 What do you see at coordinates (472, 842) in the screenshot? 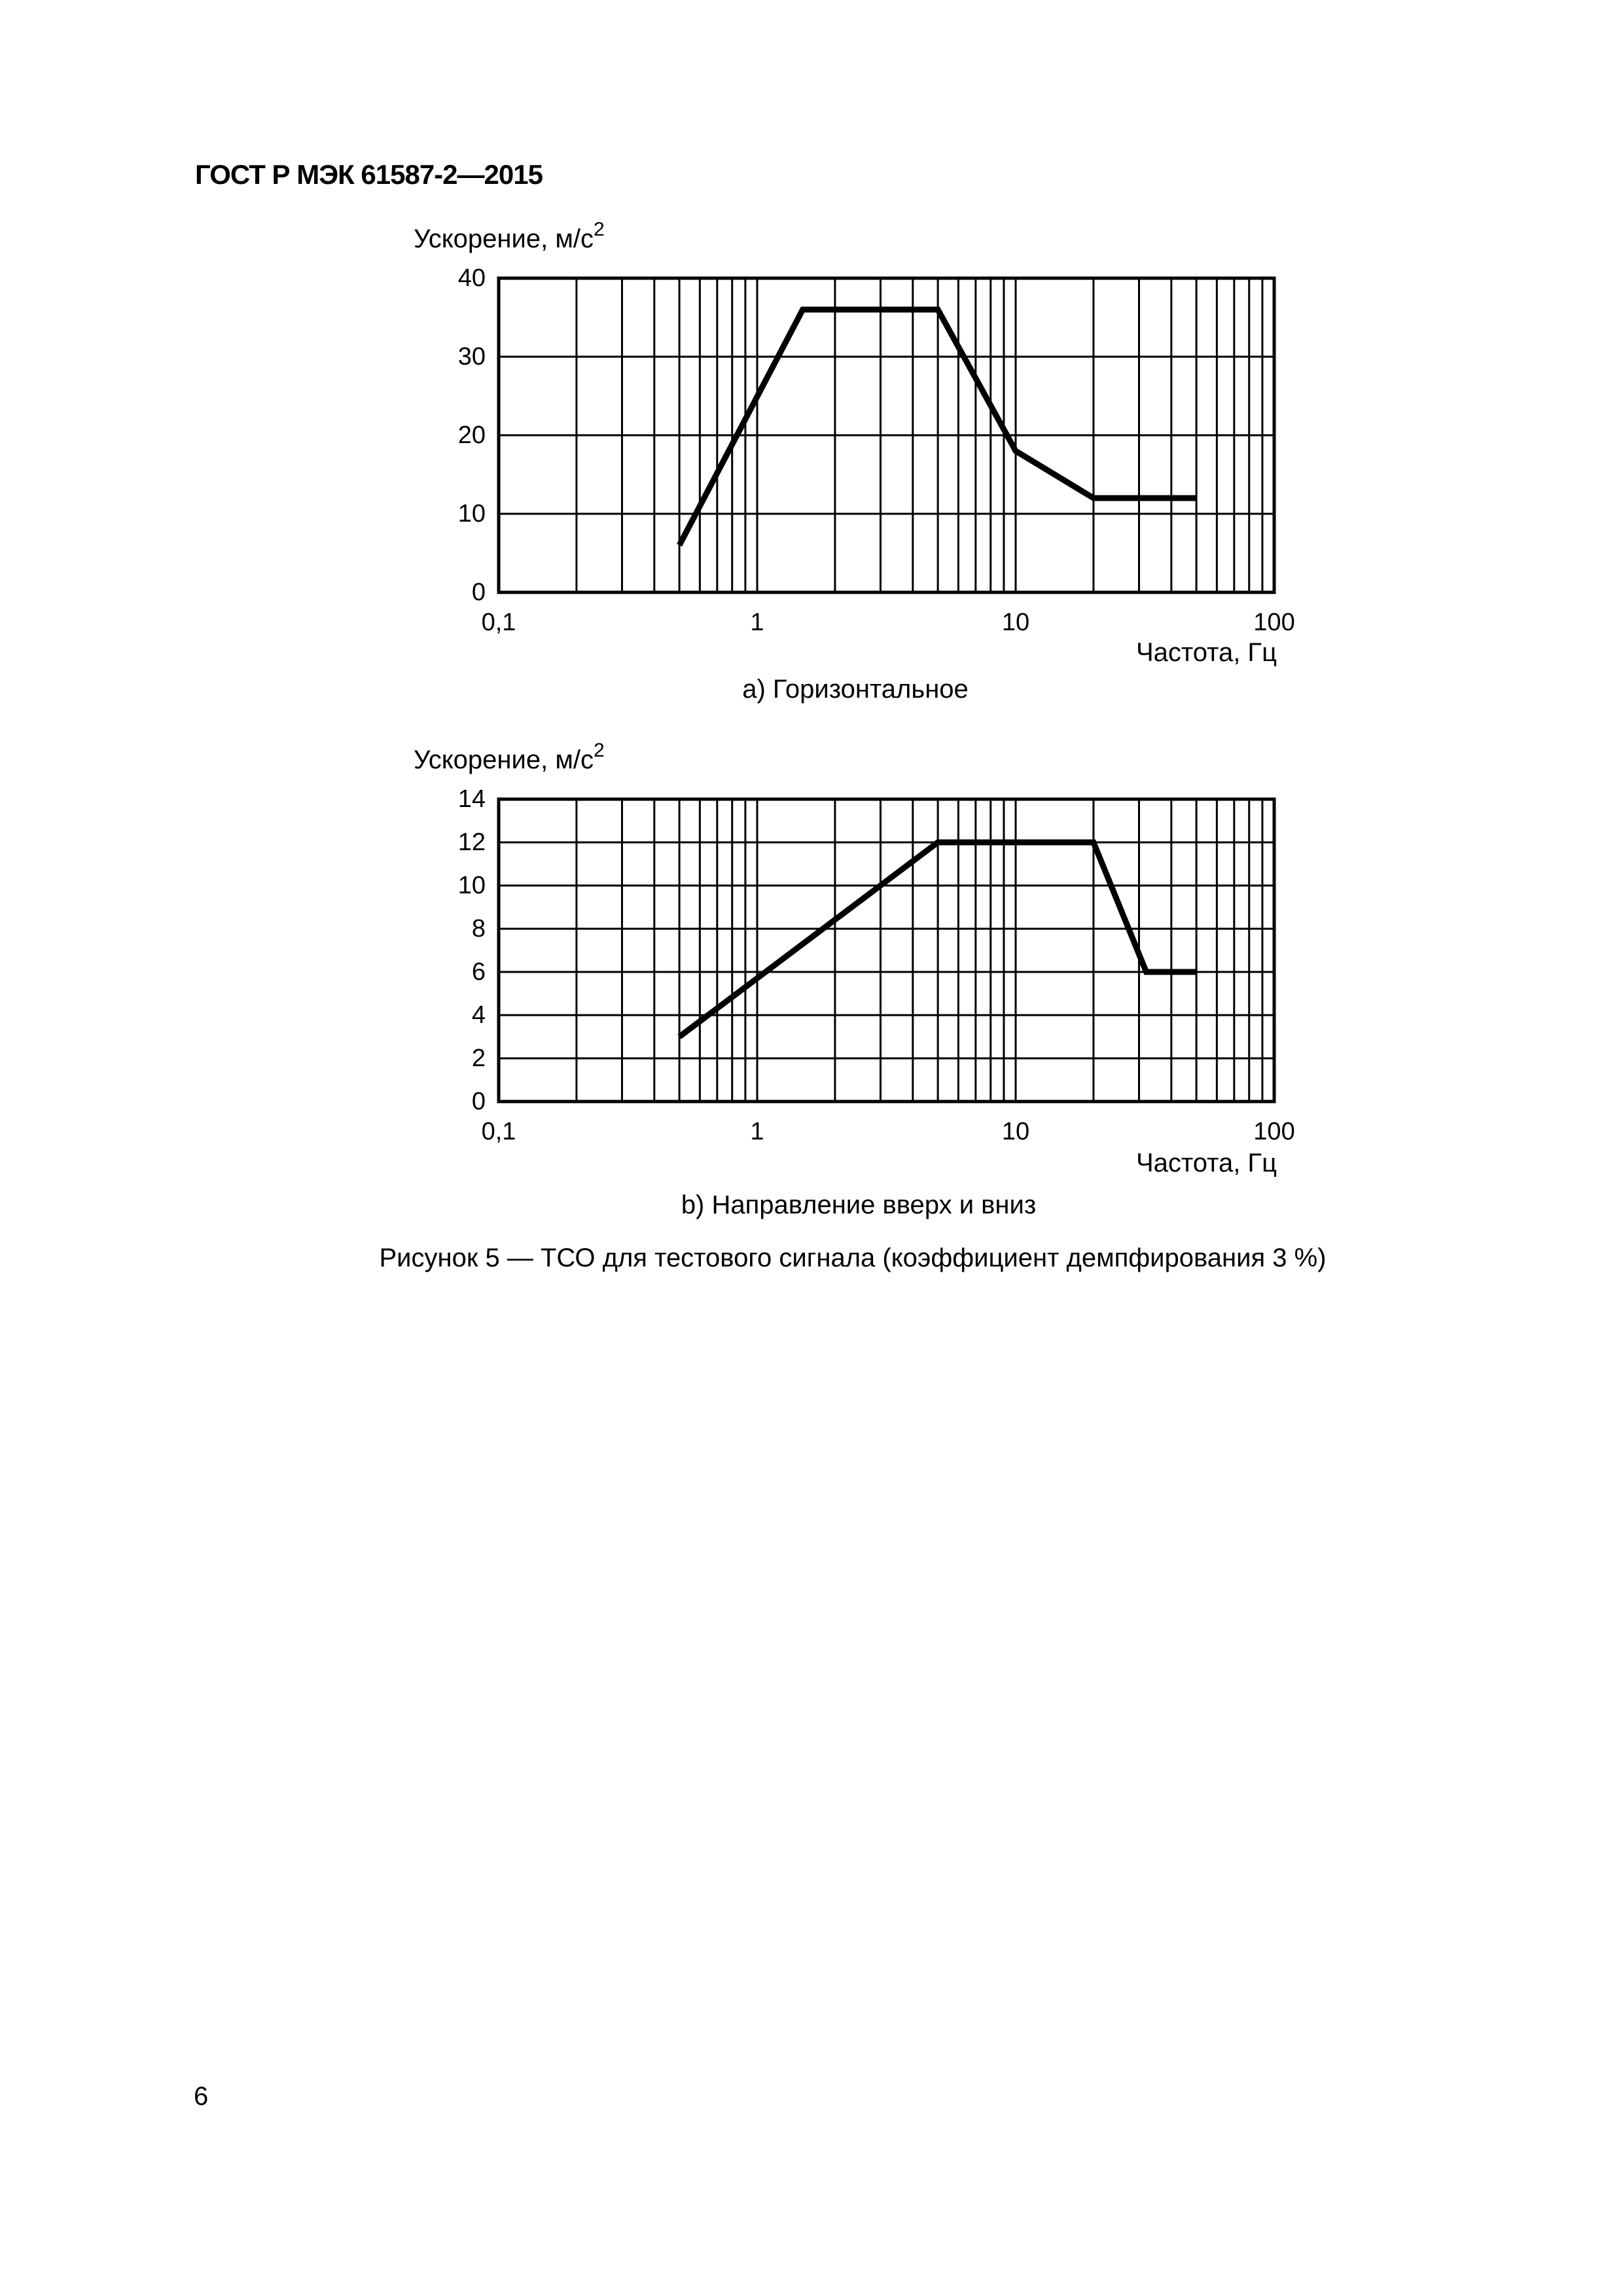
I see `y-tick-label: 12` at bounding box center [472, 842].